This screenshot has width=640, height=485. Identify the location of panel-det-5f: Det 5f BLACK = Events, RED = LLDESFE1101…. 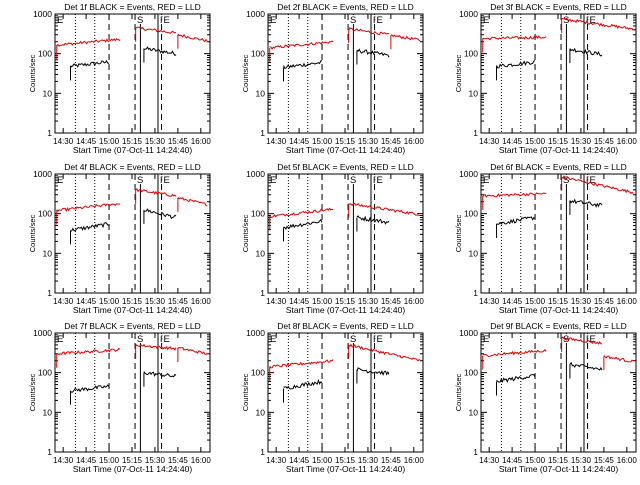
(332, 238).